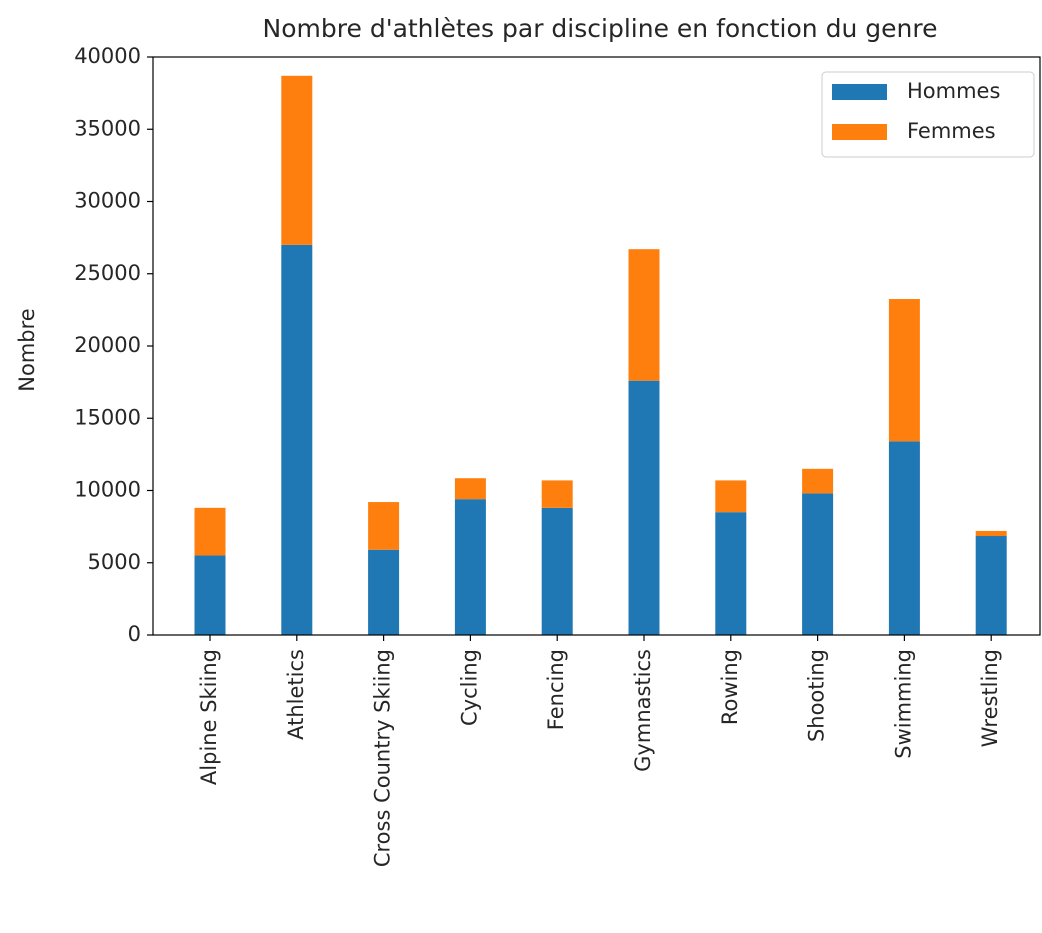 Image resolution: width=1042 pixels, height=933 pixels. I want to click on x-tick-label: Rowing, so click(730, 687).